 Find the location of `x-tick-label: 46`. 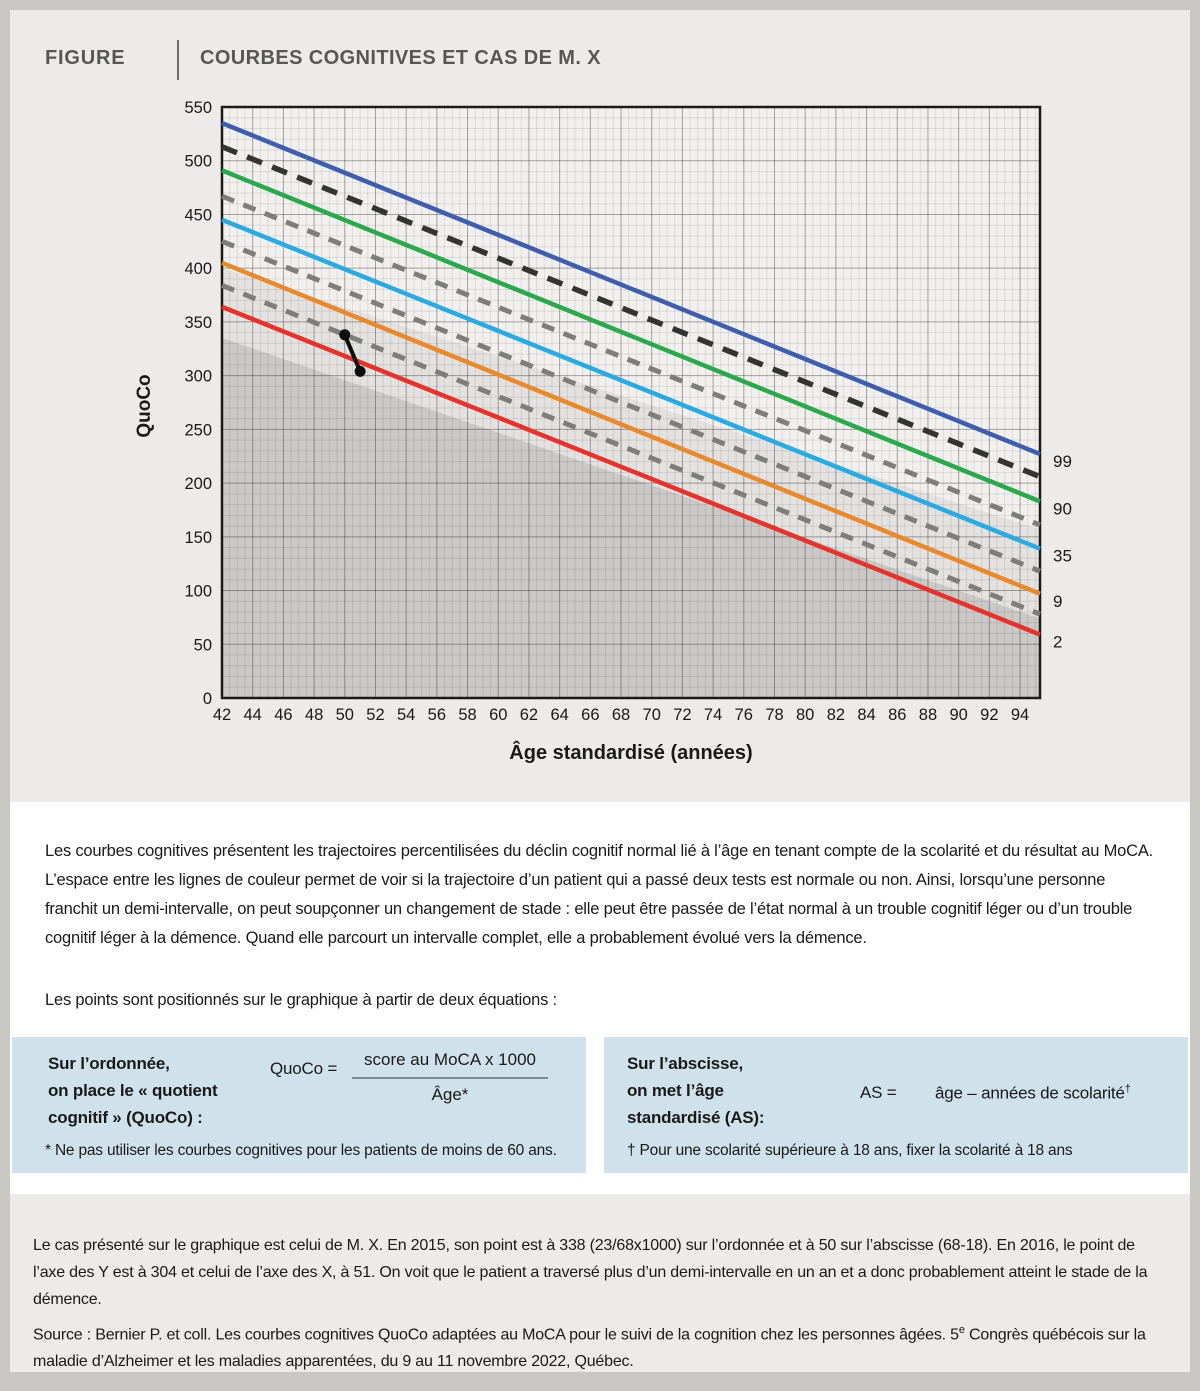

x-tick-label: 46 is located at coordinates (283, 715).